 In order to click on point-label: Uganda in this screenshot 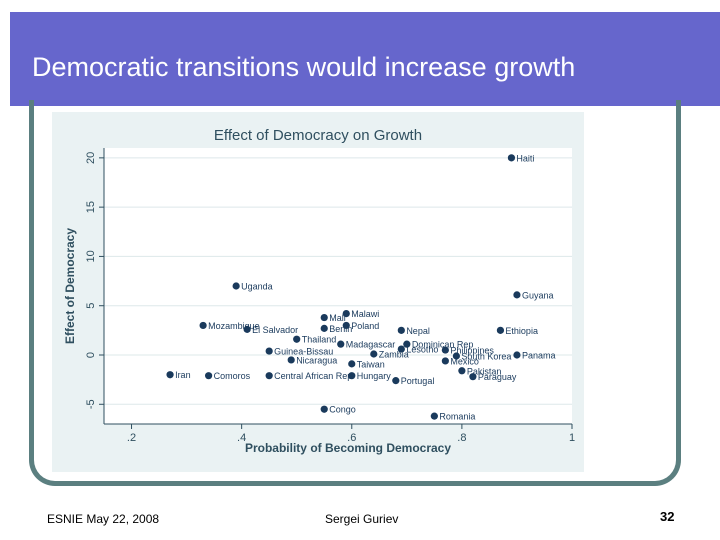, I will do `click(257, 287)`.